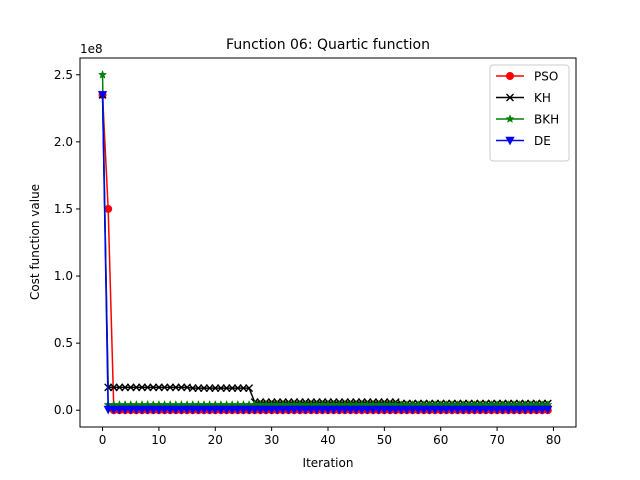  I want to click on y-tick-label: 0.0, so click(63, 410).